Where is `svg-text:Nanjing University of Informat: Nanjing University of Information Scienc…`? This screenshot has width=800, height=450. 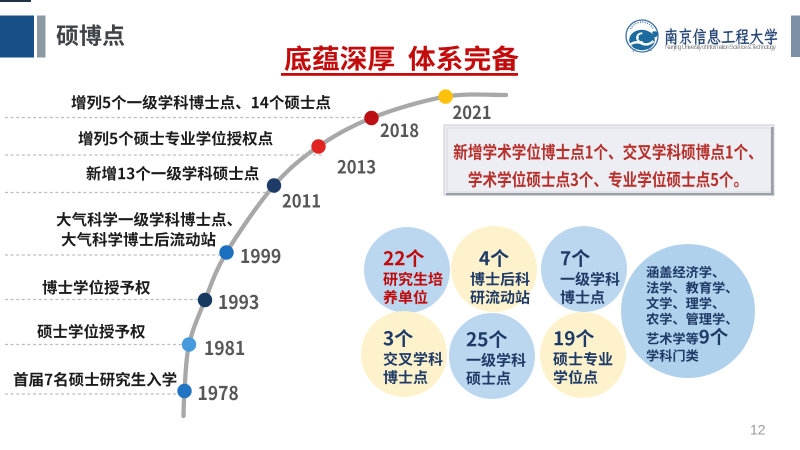
svg-text:Nanjing University of Informat: Nanjing University of Information Scienc… is located at coordinates (721, 47).